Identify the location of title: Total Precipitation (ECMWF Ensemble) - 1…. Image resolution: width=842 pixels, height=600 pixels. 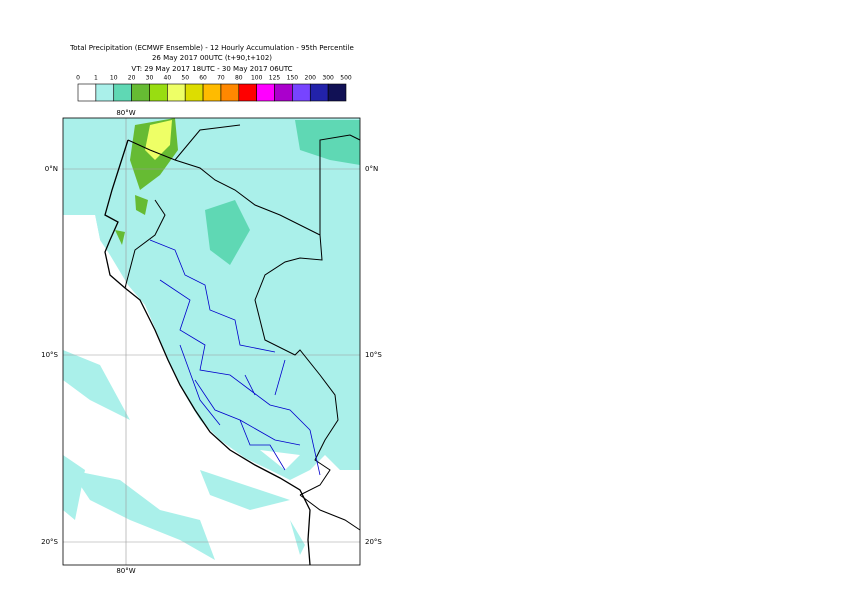
(211, 48).